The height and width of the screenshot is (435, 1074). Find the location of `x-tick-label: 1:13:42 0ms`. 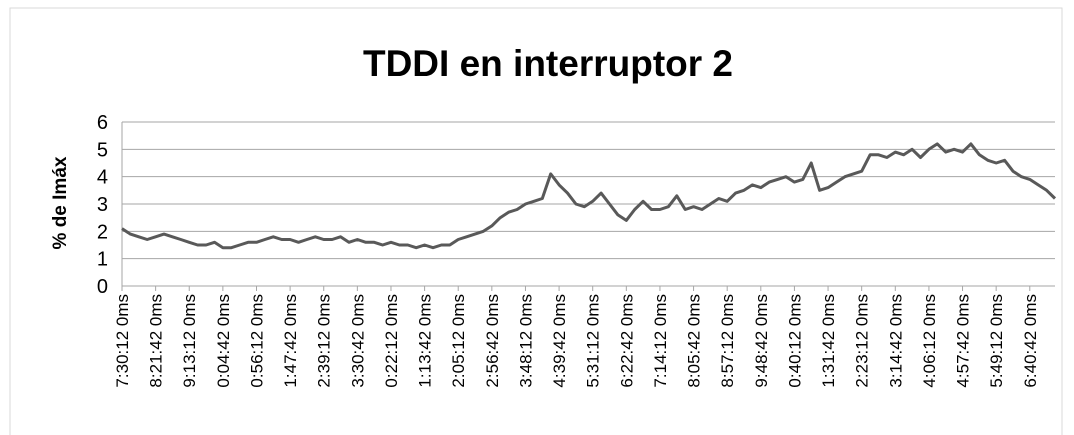

x-tick-label: 1:13:42 0ms is located at coordinates (425, 341).